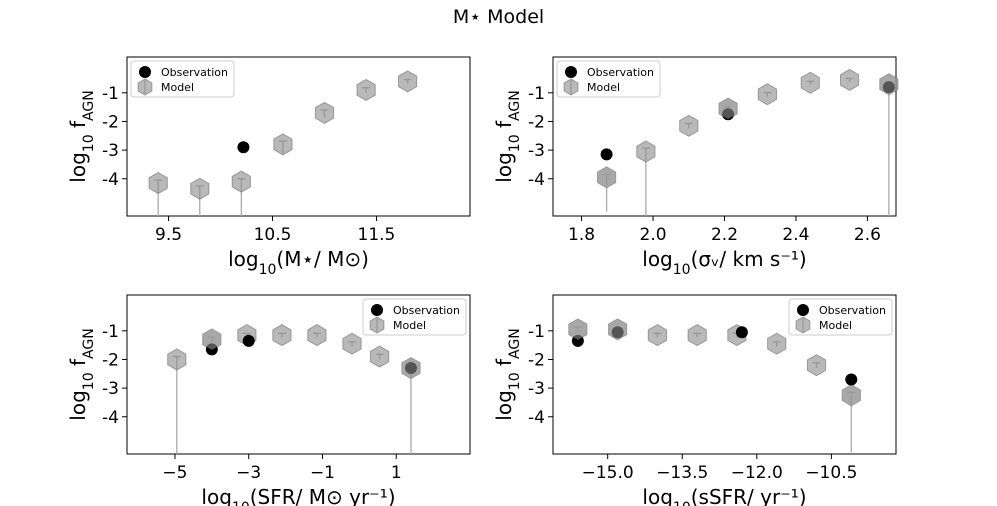 The width and height of the screenshot is (997, 506). Describe the element at coordinates (724, 235) in the screenshot. I see `x-tick-label: 2.2` at that location.